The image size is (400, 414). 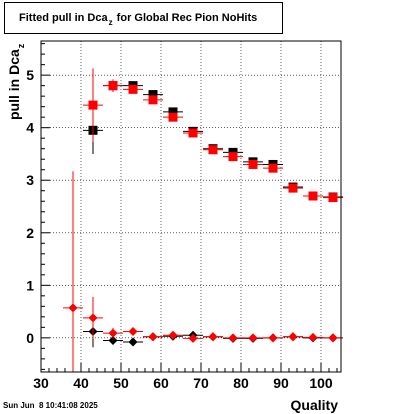 I want to click on x-tick-label: 30, so click(x=41, y=383).